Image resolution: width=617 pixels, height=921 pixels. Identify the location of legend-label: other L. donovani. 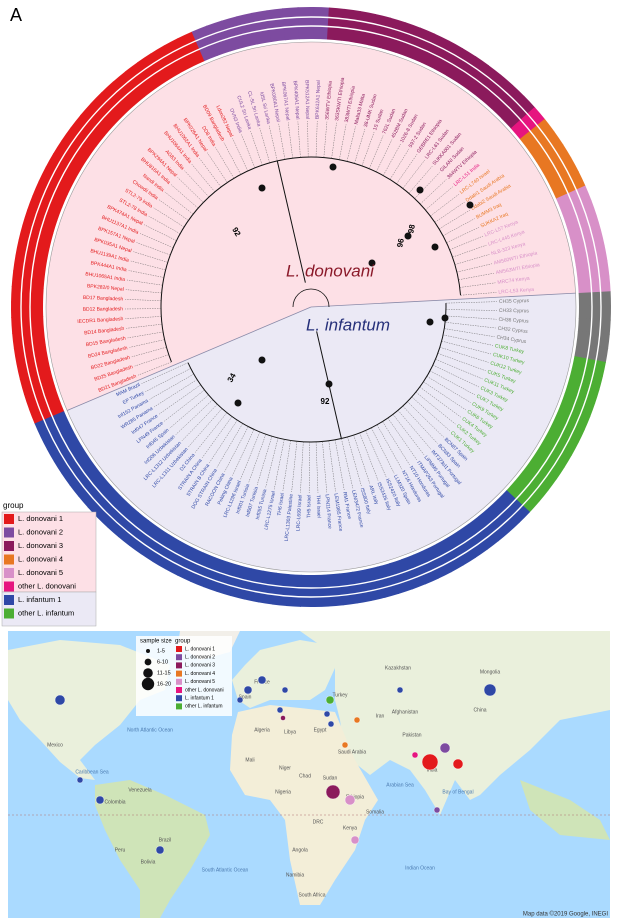
(204, 690).